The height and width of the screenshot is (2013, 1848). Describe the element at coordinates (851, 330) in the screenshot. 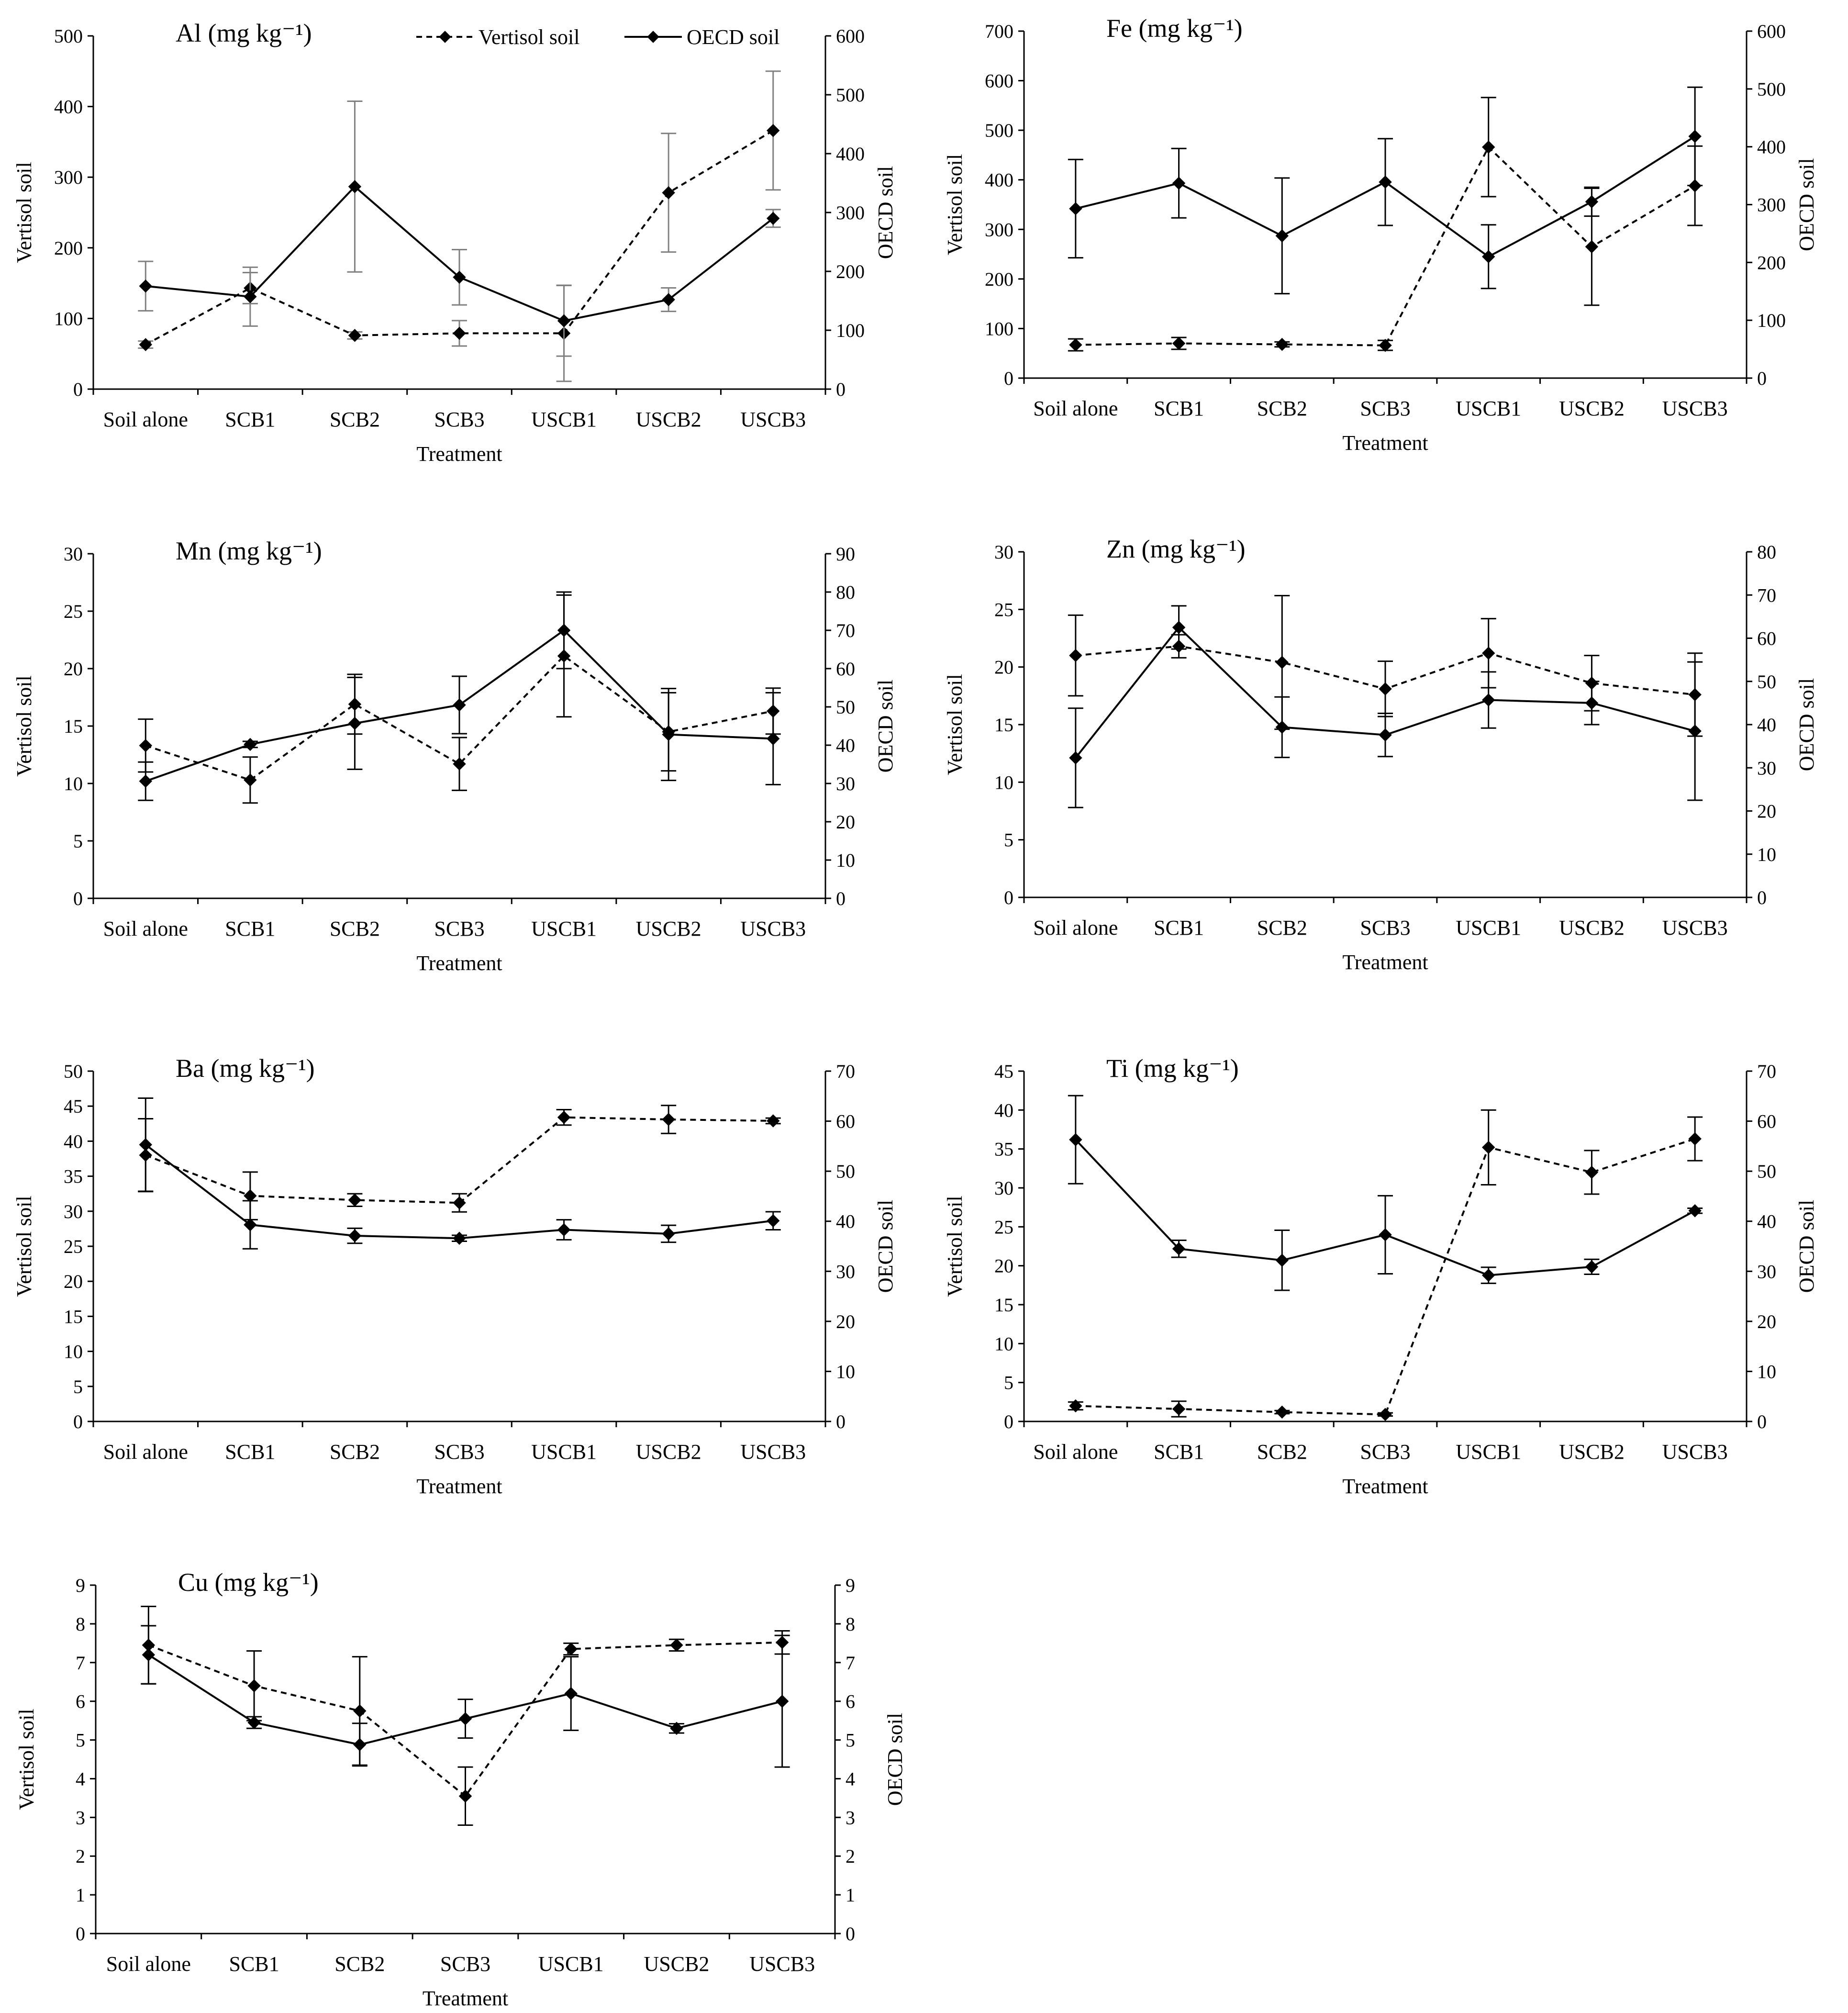

I see `right-tick-label: 100` at that location.